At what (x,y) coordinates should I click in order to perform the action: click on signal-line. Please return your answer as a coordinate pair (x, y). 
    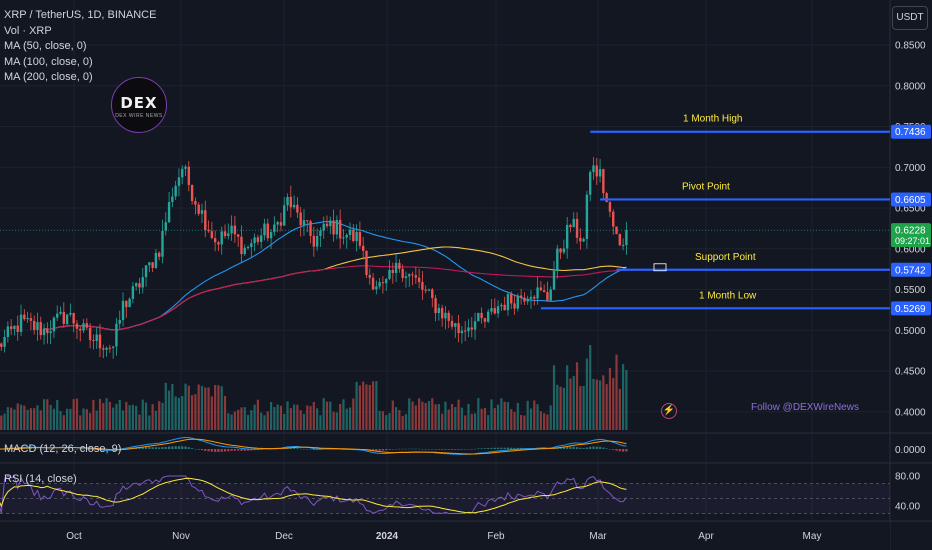
    Looking at the image, I should click on (313, 446).